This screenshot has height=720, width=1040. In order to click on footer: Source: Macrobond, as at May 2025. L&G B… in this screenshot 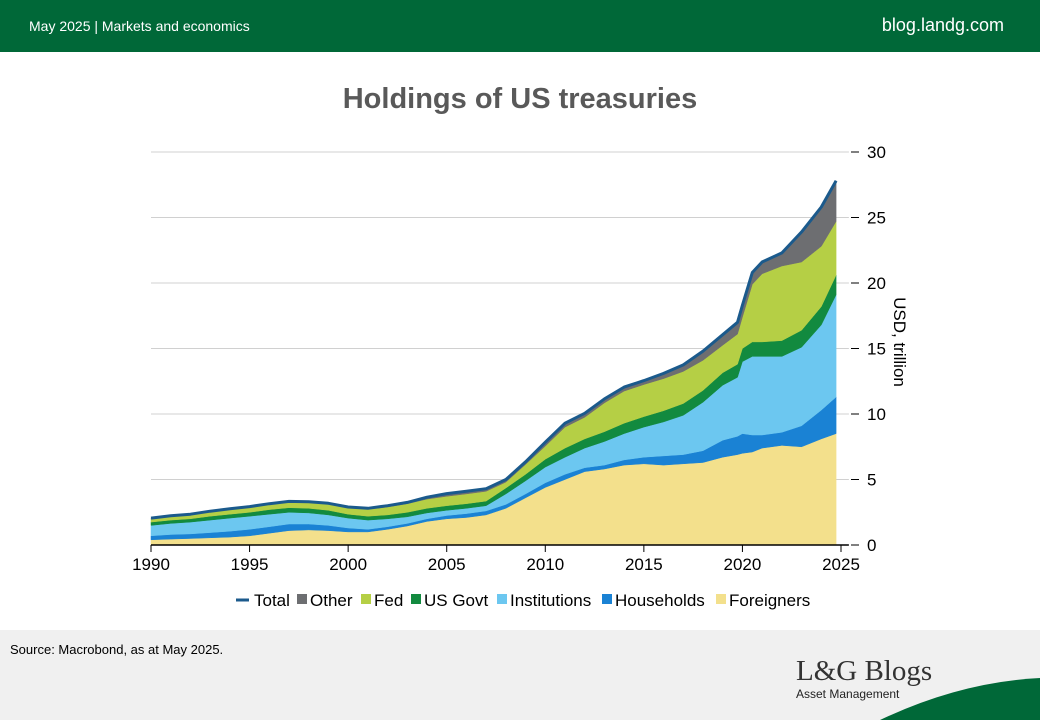, I will do `click(520, 675)`.